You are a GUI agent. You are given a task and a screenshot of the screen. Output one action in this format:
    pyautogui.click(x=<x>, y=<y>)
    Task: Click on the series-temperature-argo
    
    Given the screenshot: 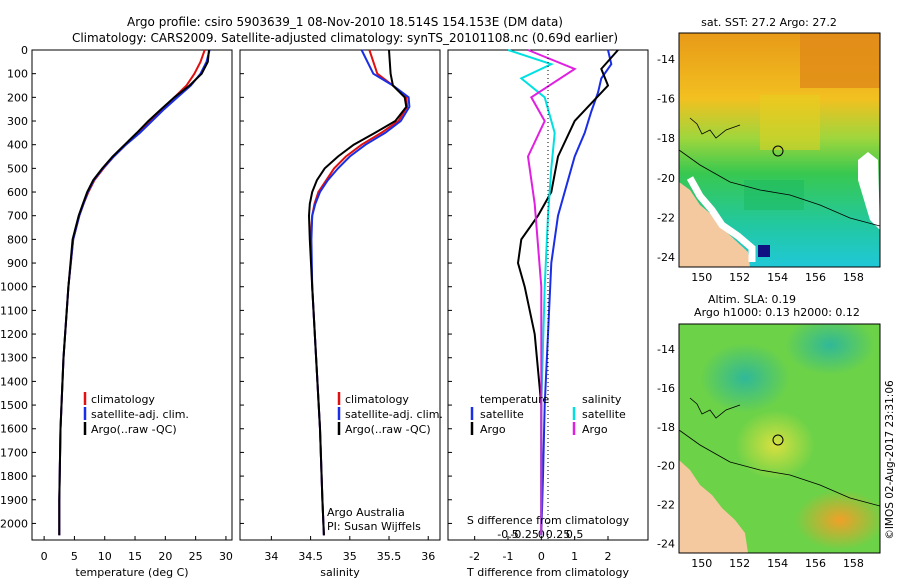 What is the action you would take?
    pyautogui.click(x=567, y=292)
    